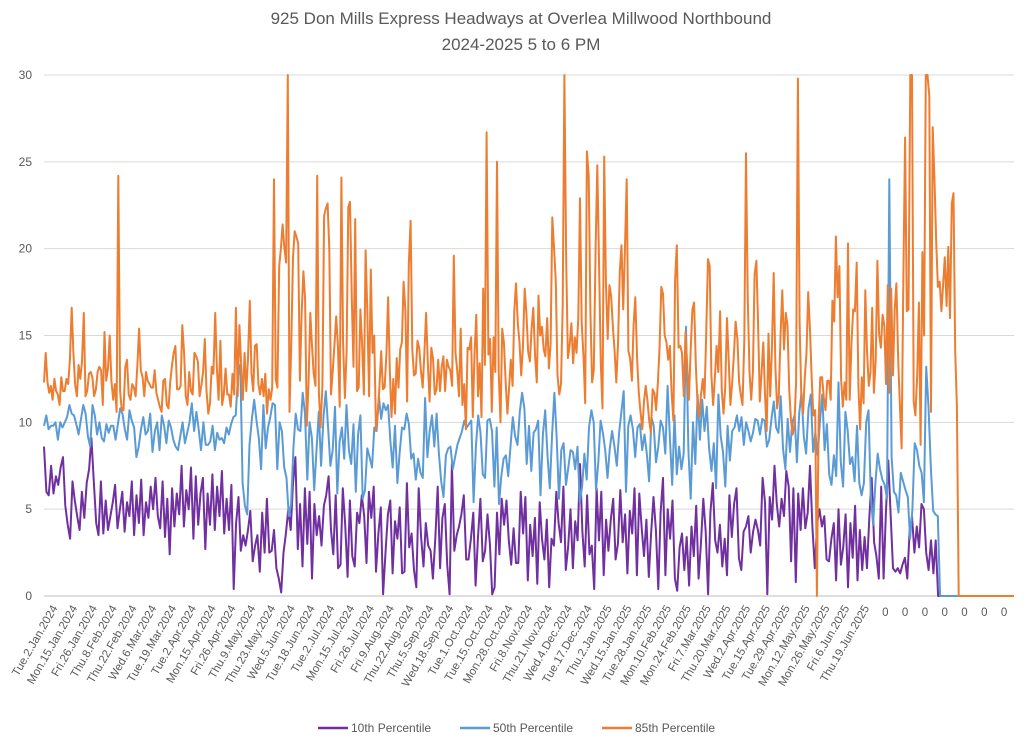 Image resolution: width=1024 pixels, height=740 pixels. What do you see at coordinates (521, 44) in the screenshot?
I see `chart-subtitle: 2024-2025 5 to 6 PM` at bounding box center [521, 44].